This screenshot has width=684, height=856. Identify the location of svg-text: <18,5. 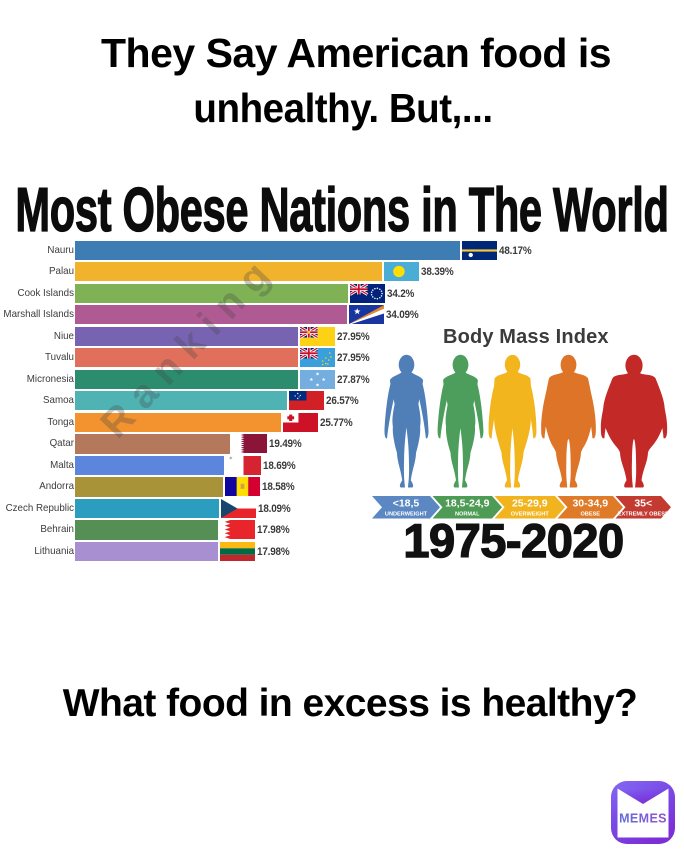
(406, 504).